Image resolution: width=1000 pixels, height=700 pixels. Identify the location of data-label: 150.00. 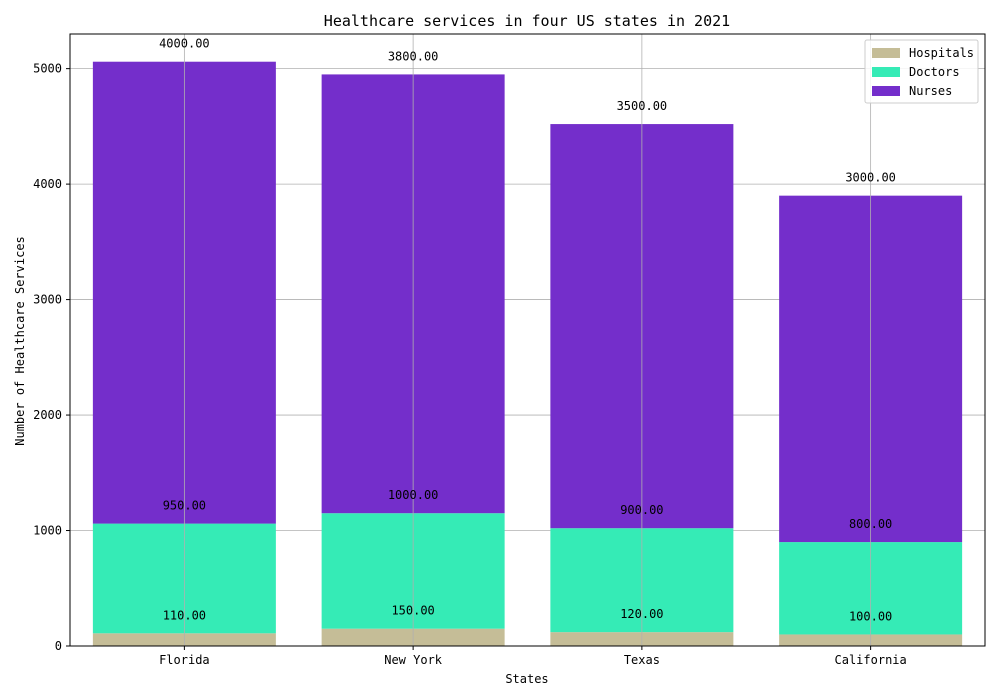
(412, 611).